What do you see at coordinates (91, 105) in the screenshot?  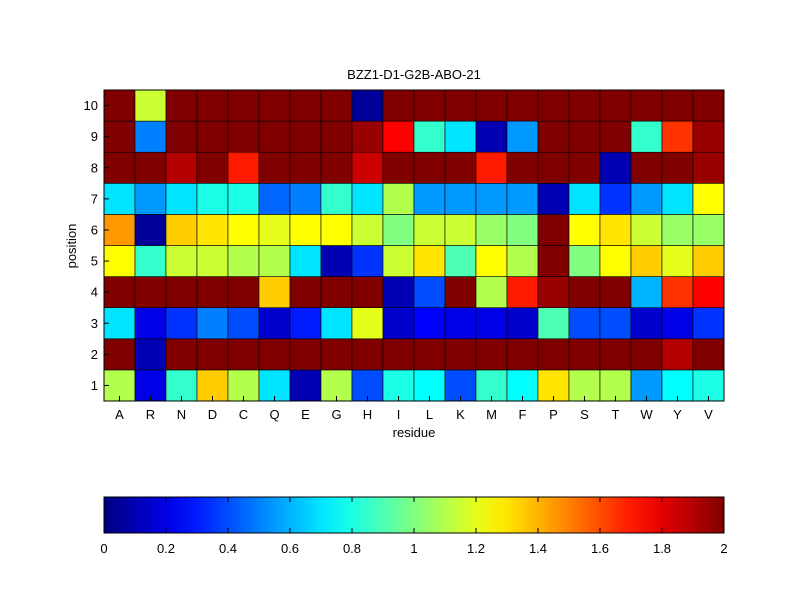 I see `y-tick-label: 10` at bounding box center [91, 105].